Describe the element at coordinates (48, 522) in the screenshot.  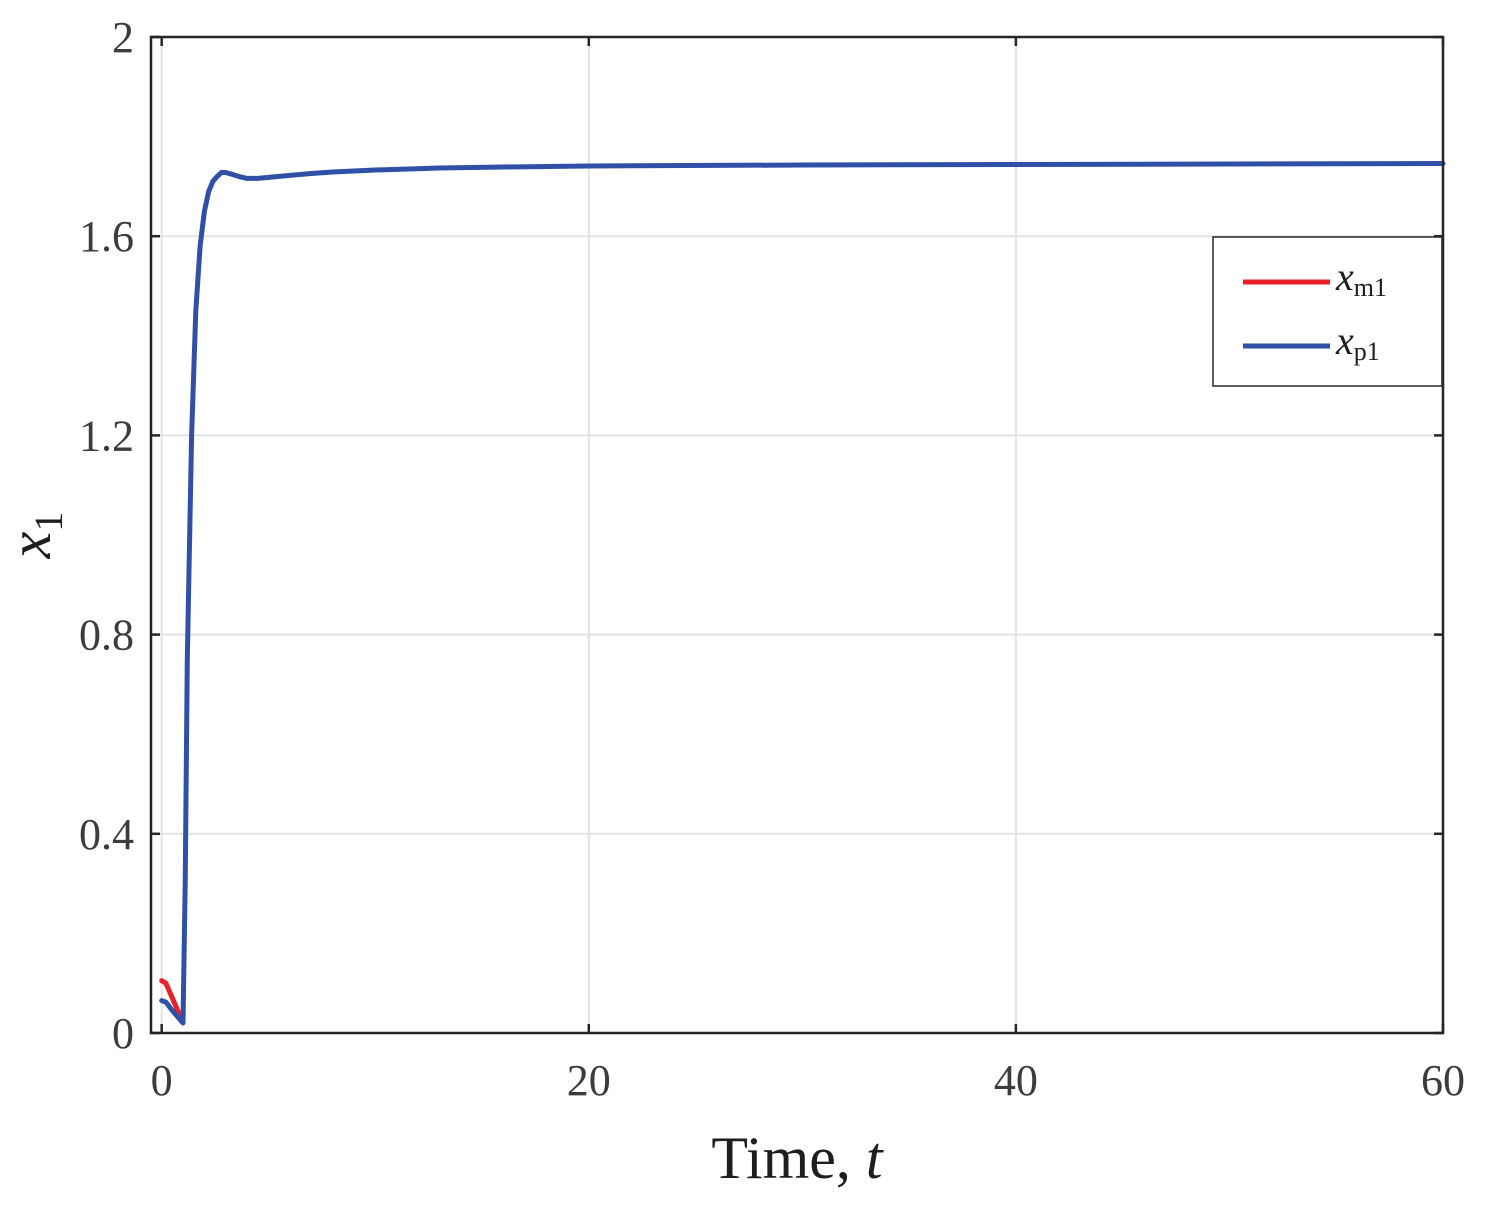
I see `y-axis-label-sub: 1` at that location.